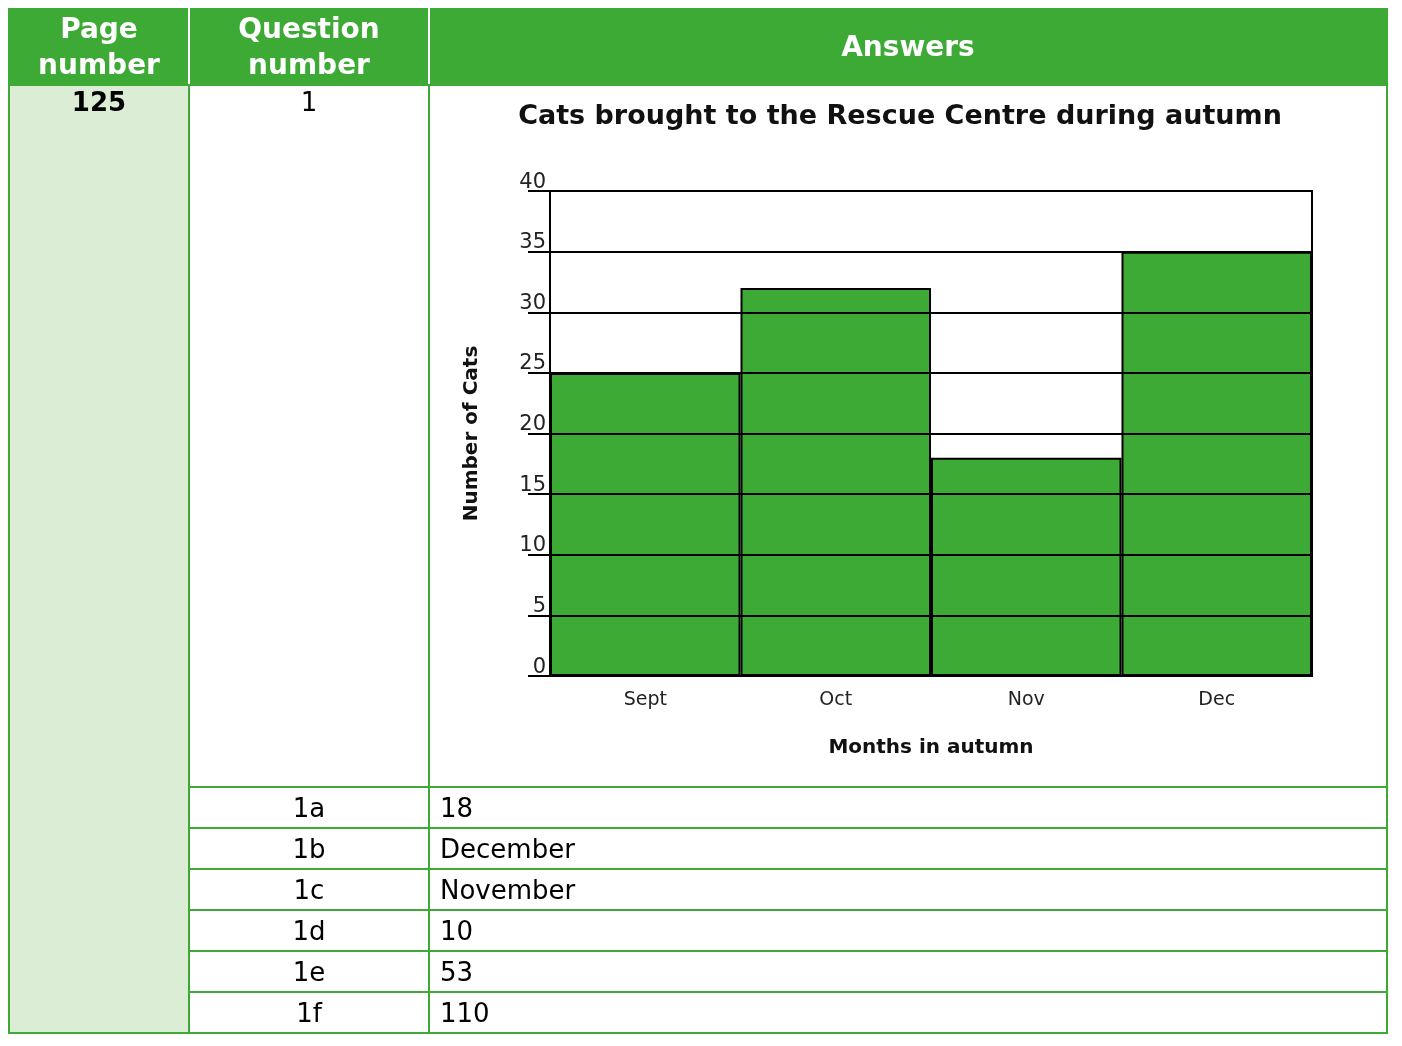 The height and width of the screenshot is (1046, 1402). I want to click on text: 18, so click(908, 807).